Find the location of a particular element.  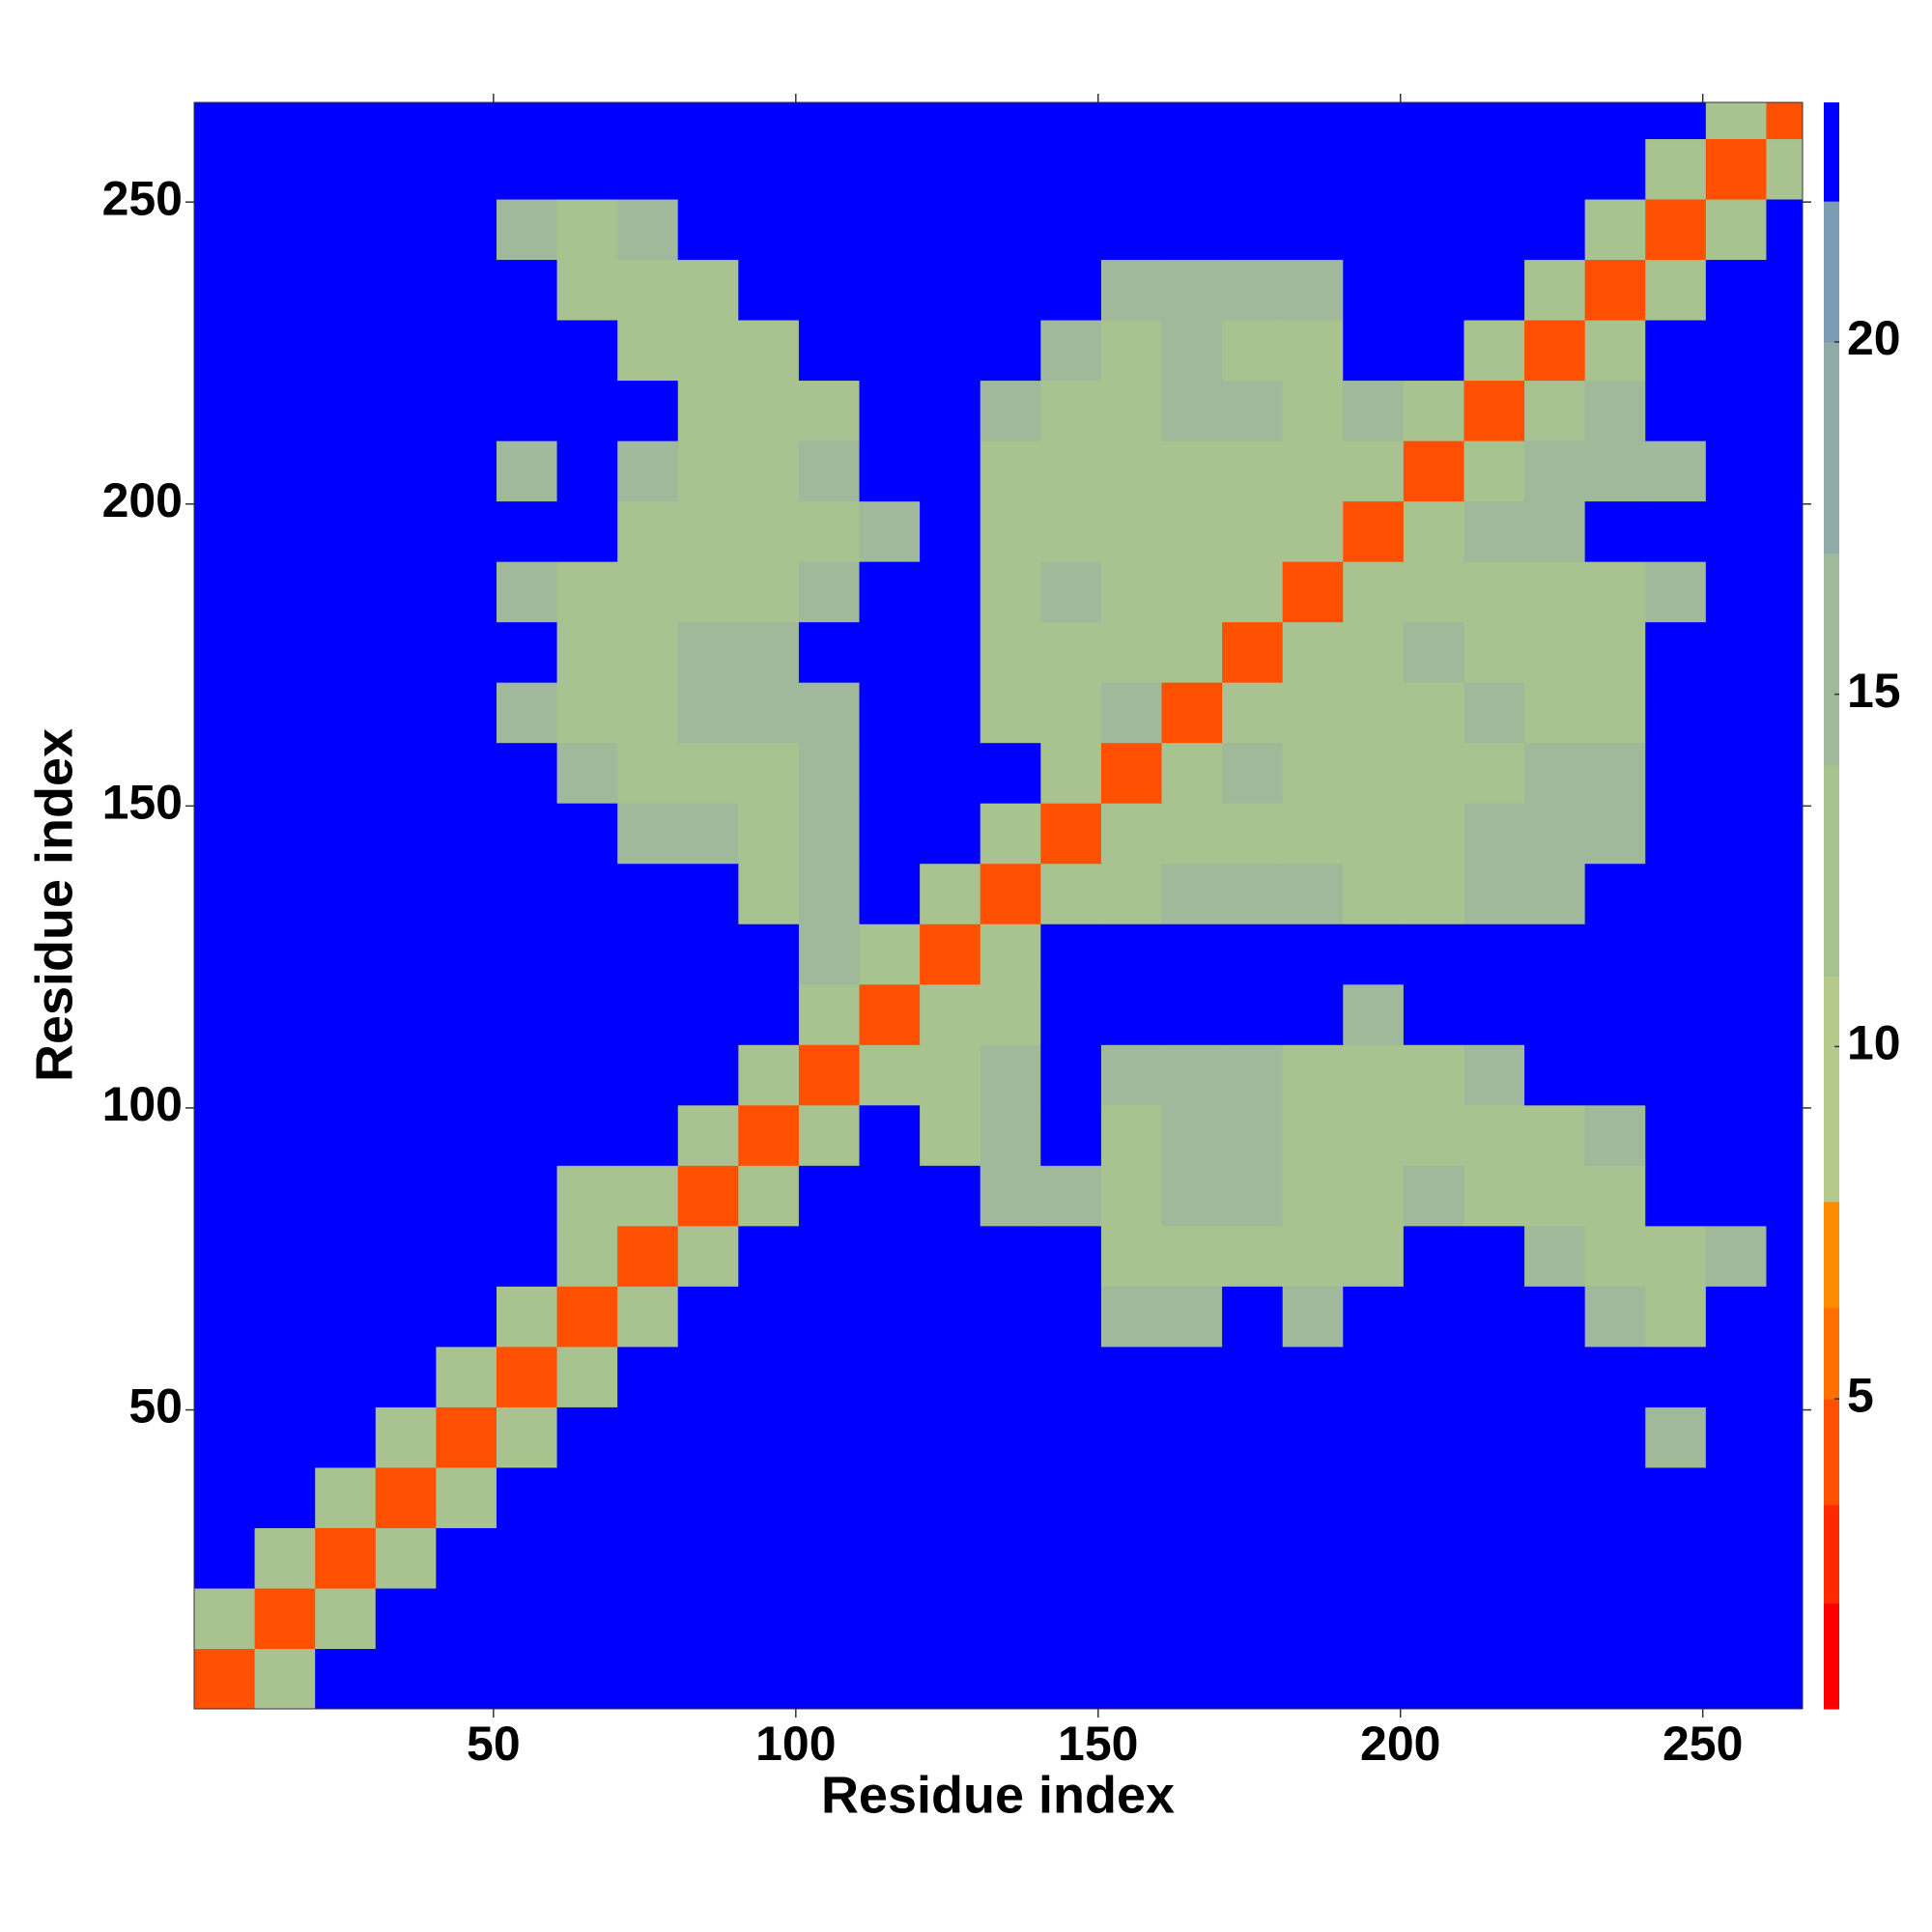

x-tick-label: 100 is located at coordinates (795, 1744).